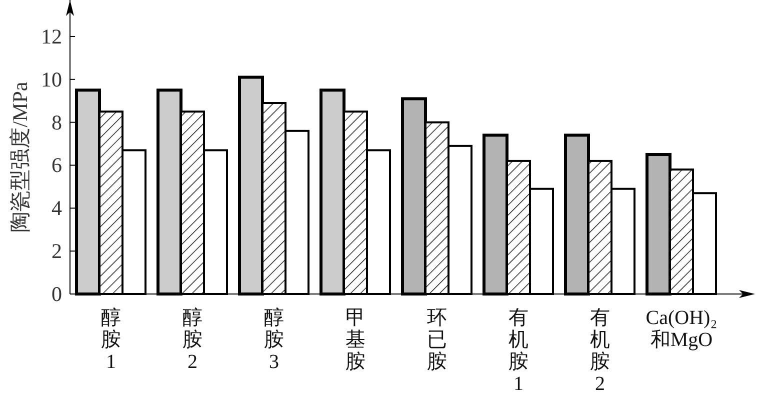 The width and height of the screenshot is (761, 409). What do you see at coordinates (20, 156) in the screenshot?
I see `y-axis-title: 陶瓷型强度/MPa` at bounding box center [20, 156].